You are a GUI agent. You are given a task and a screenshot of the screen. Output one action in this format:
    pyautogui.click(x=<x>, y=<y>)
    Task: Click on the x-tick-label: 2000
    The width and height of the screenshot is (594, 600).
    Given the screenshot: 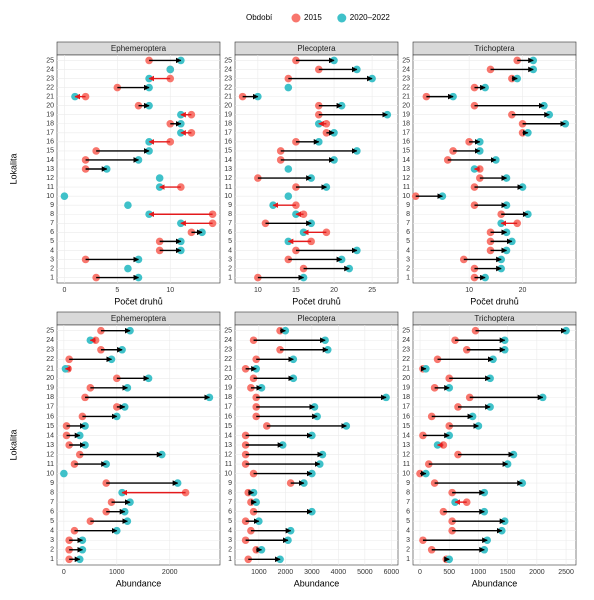 What is the action you would take?
    pyautogui.click(x=170, y=572)
    